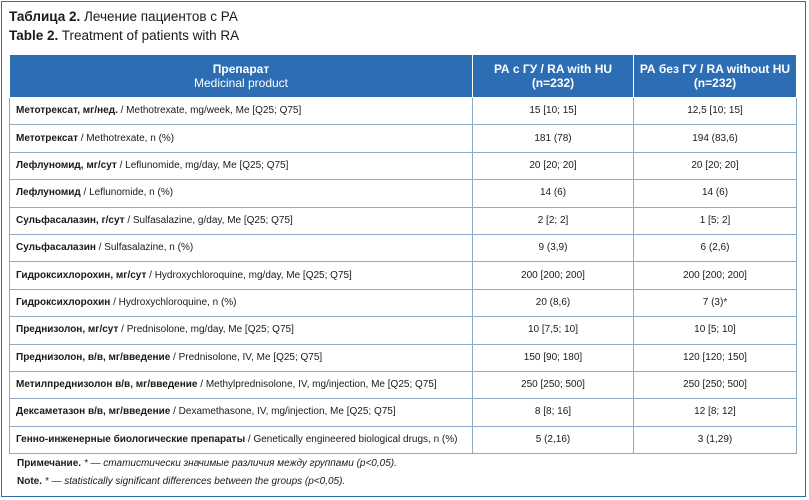 This screenshot has width=809, height=500. What do you see at coordinates (715, 303) in the screenshot?
I see `value-without-hu: 7 (3)*` at bounding box center [715, 303].